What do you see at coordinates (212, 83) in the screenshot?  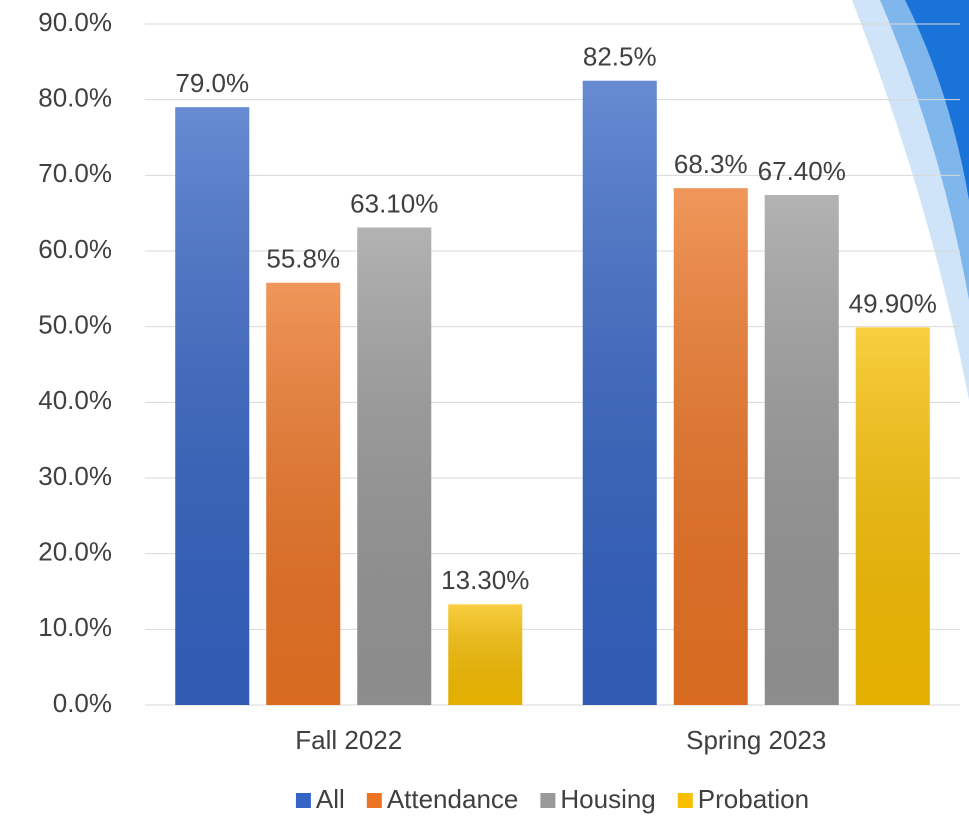 I see `value-label: 79.0%` at bounding box center [212, 83].